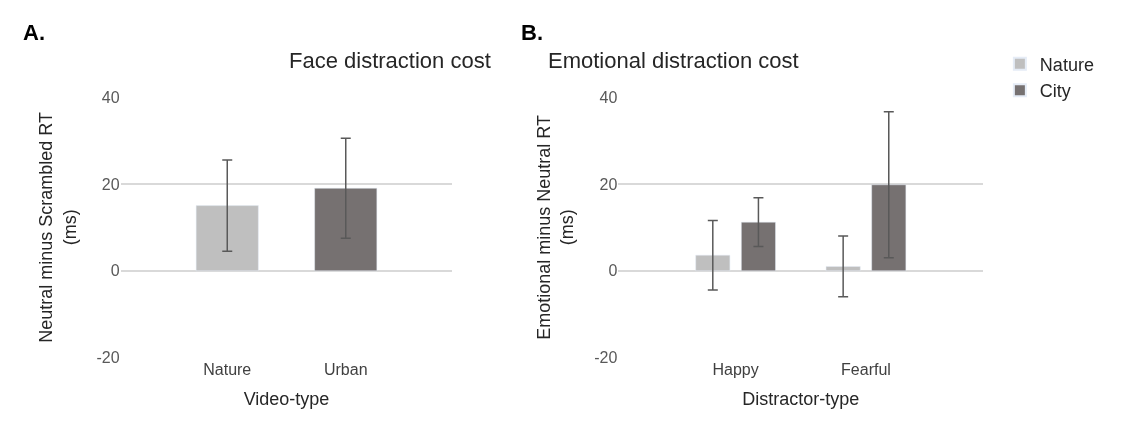  Describe the element at coordinates (34, 32) in the screenshot. I see `text: A.` at that location.